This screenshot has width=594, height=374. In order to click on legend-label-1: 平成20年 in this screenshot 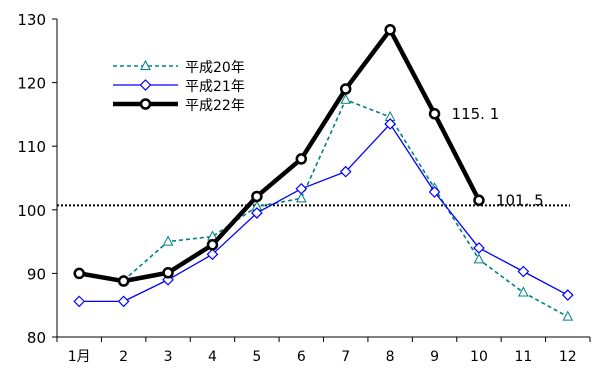, I will do `click(215, 68)`.